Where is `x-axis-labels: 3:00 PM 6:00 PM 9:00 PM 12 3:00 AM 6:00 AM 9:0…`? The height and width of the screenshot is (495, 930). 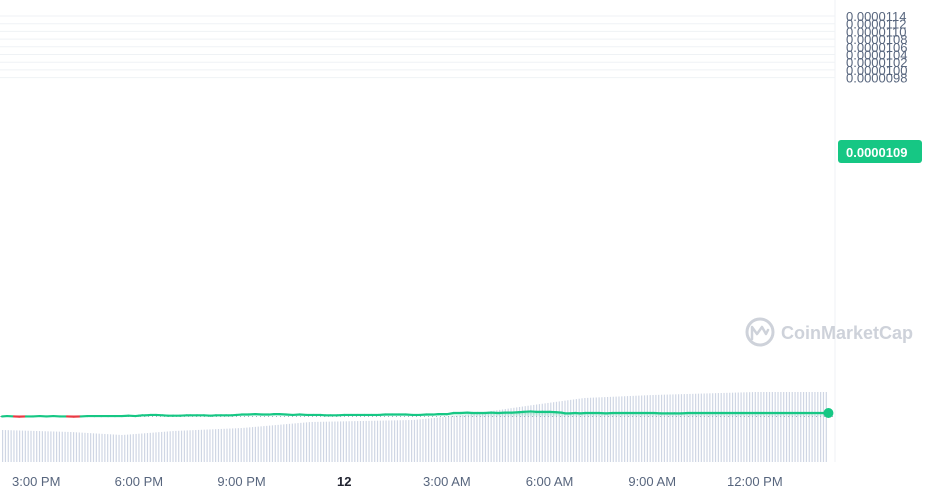
x-axis-labels: 3:00 PM 6:00 PM 9:00 PM 12 3:00 AM 6:00 AM 9:0… is located at coordinates (397, 481).